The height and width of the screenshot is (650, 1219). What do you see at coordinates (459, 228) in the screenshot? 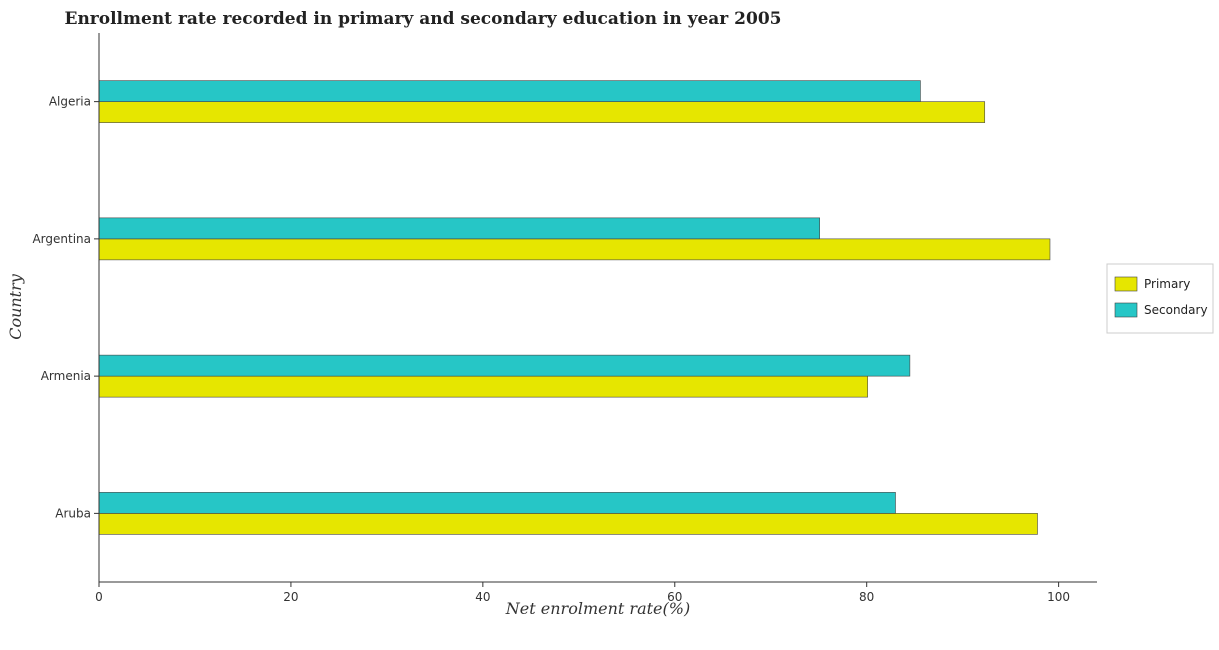
I see `bar-secondary-argentina` at bounding box center [459, 228].